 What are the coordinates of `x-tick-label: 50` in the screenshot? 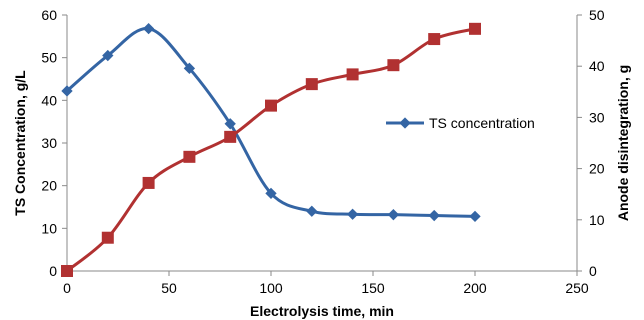 It's located at (169, 288).